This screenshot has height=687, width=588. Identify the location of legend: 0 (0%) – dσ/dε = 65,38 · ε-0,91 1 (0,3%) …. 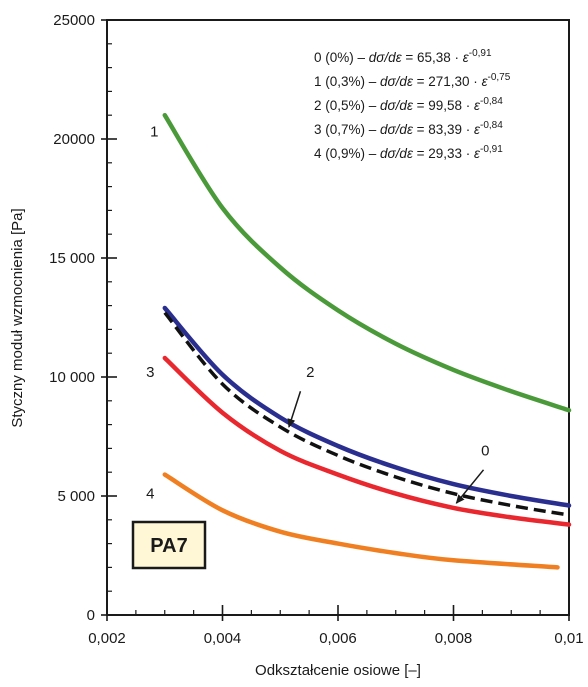
(412, 104).